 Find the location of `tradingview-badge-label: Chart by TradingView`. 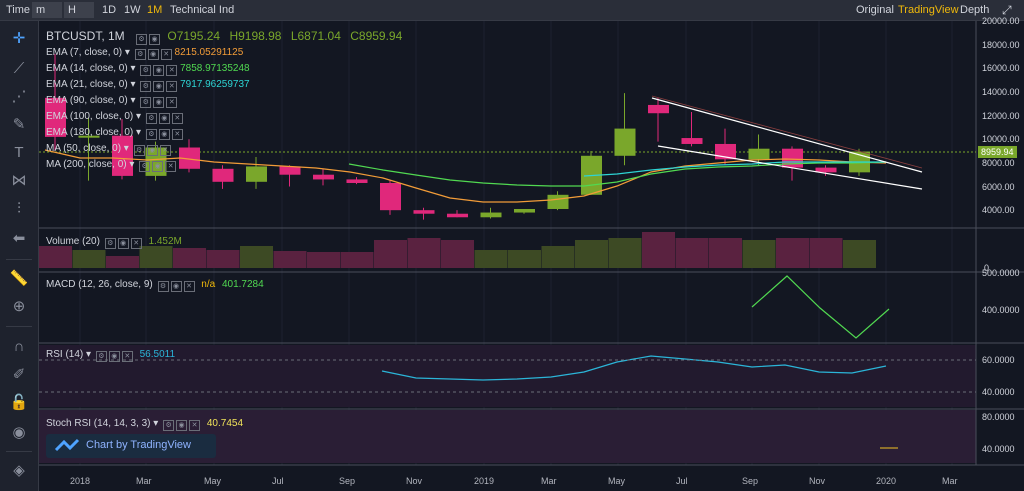

tradingview-badge-label: Chart by TradingView is located at coordinates (138, 445).